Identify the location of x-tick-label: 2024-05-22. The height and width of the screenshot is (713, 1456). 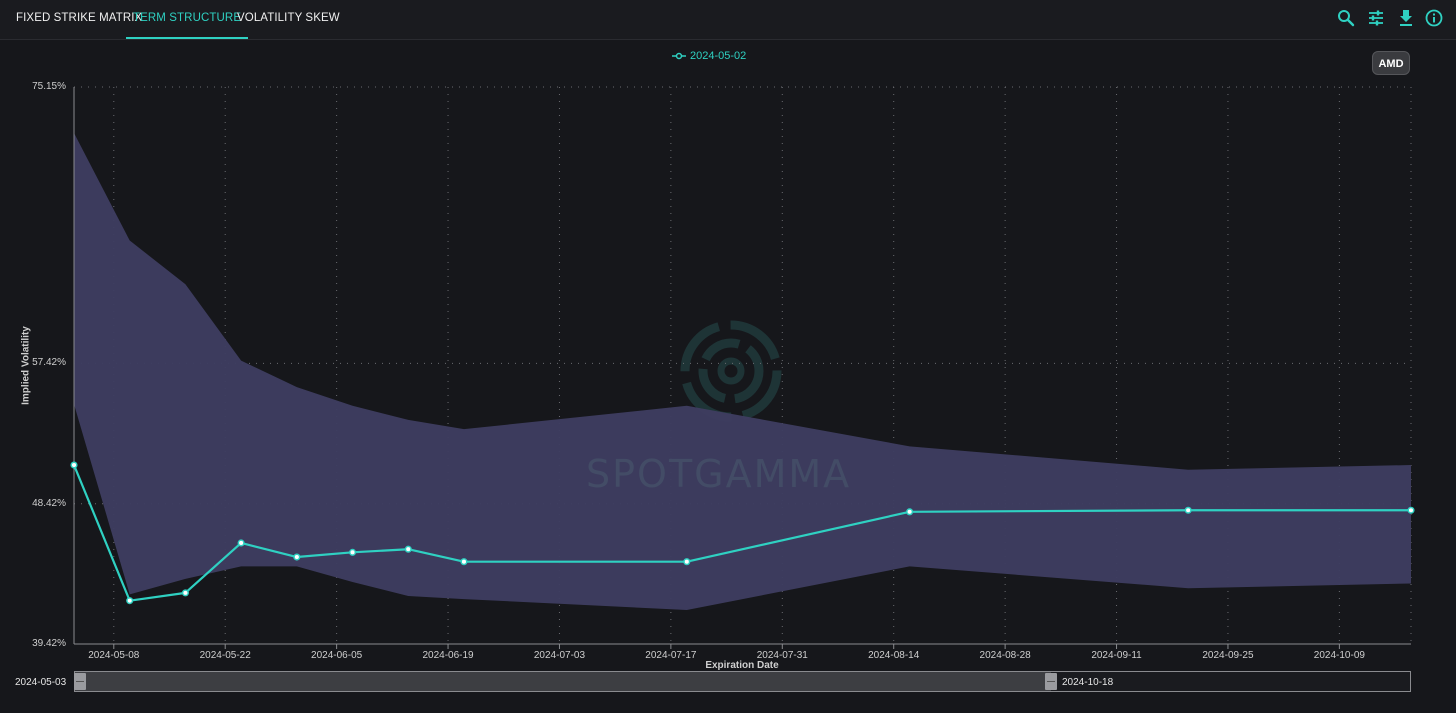
(225, 655).